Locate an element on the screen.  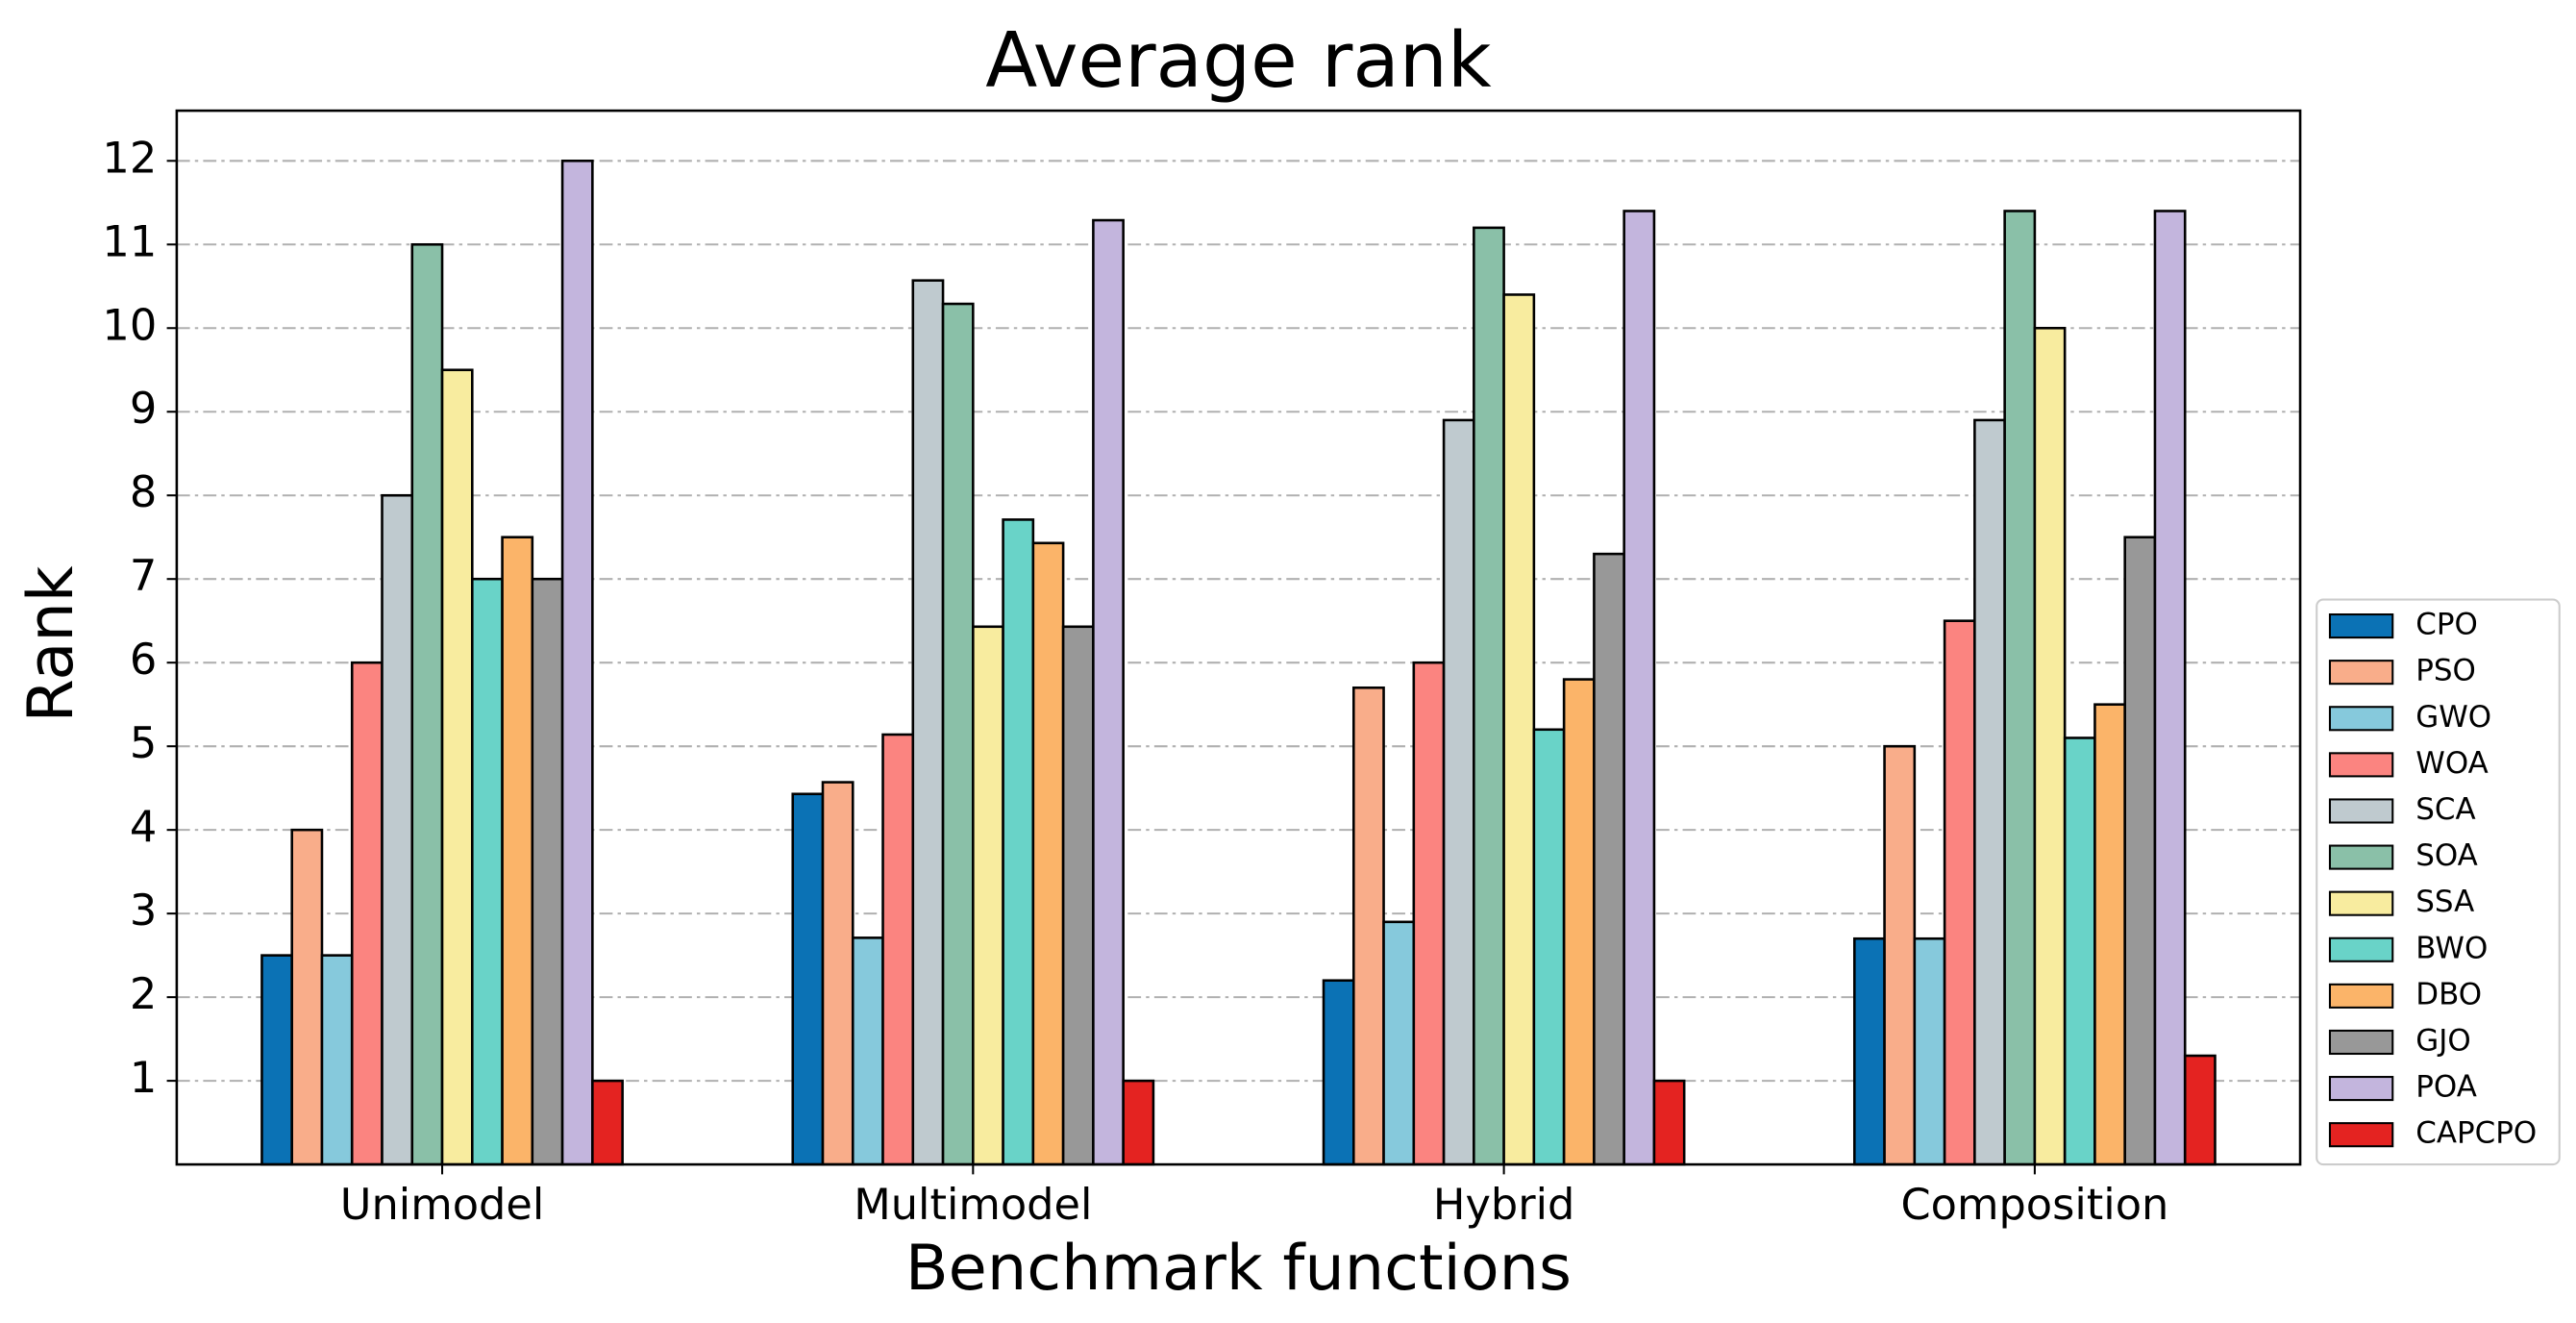
y-axis-label: Rank is located at coordinates (50, 643).